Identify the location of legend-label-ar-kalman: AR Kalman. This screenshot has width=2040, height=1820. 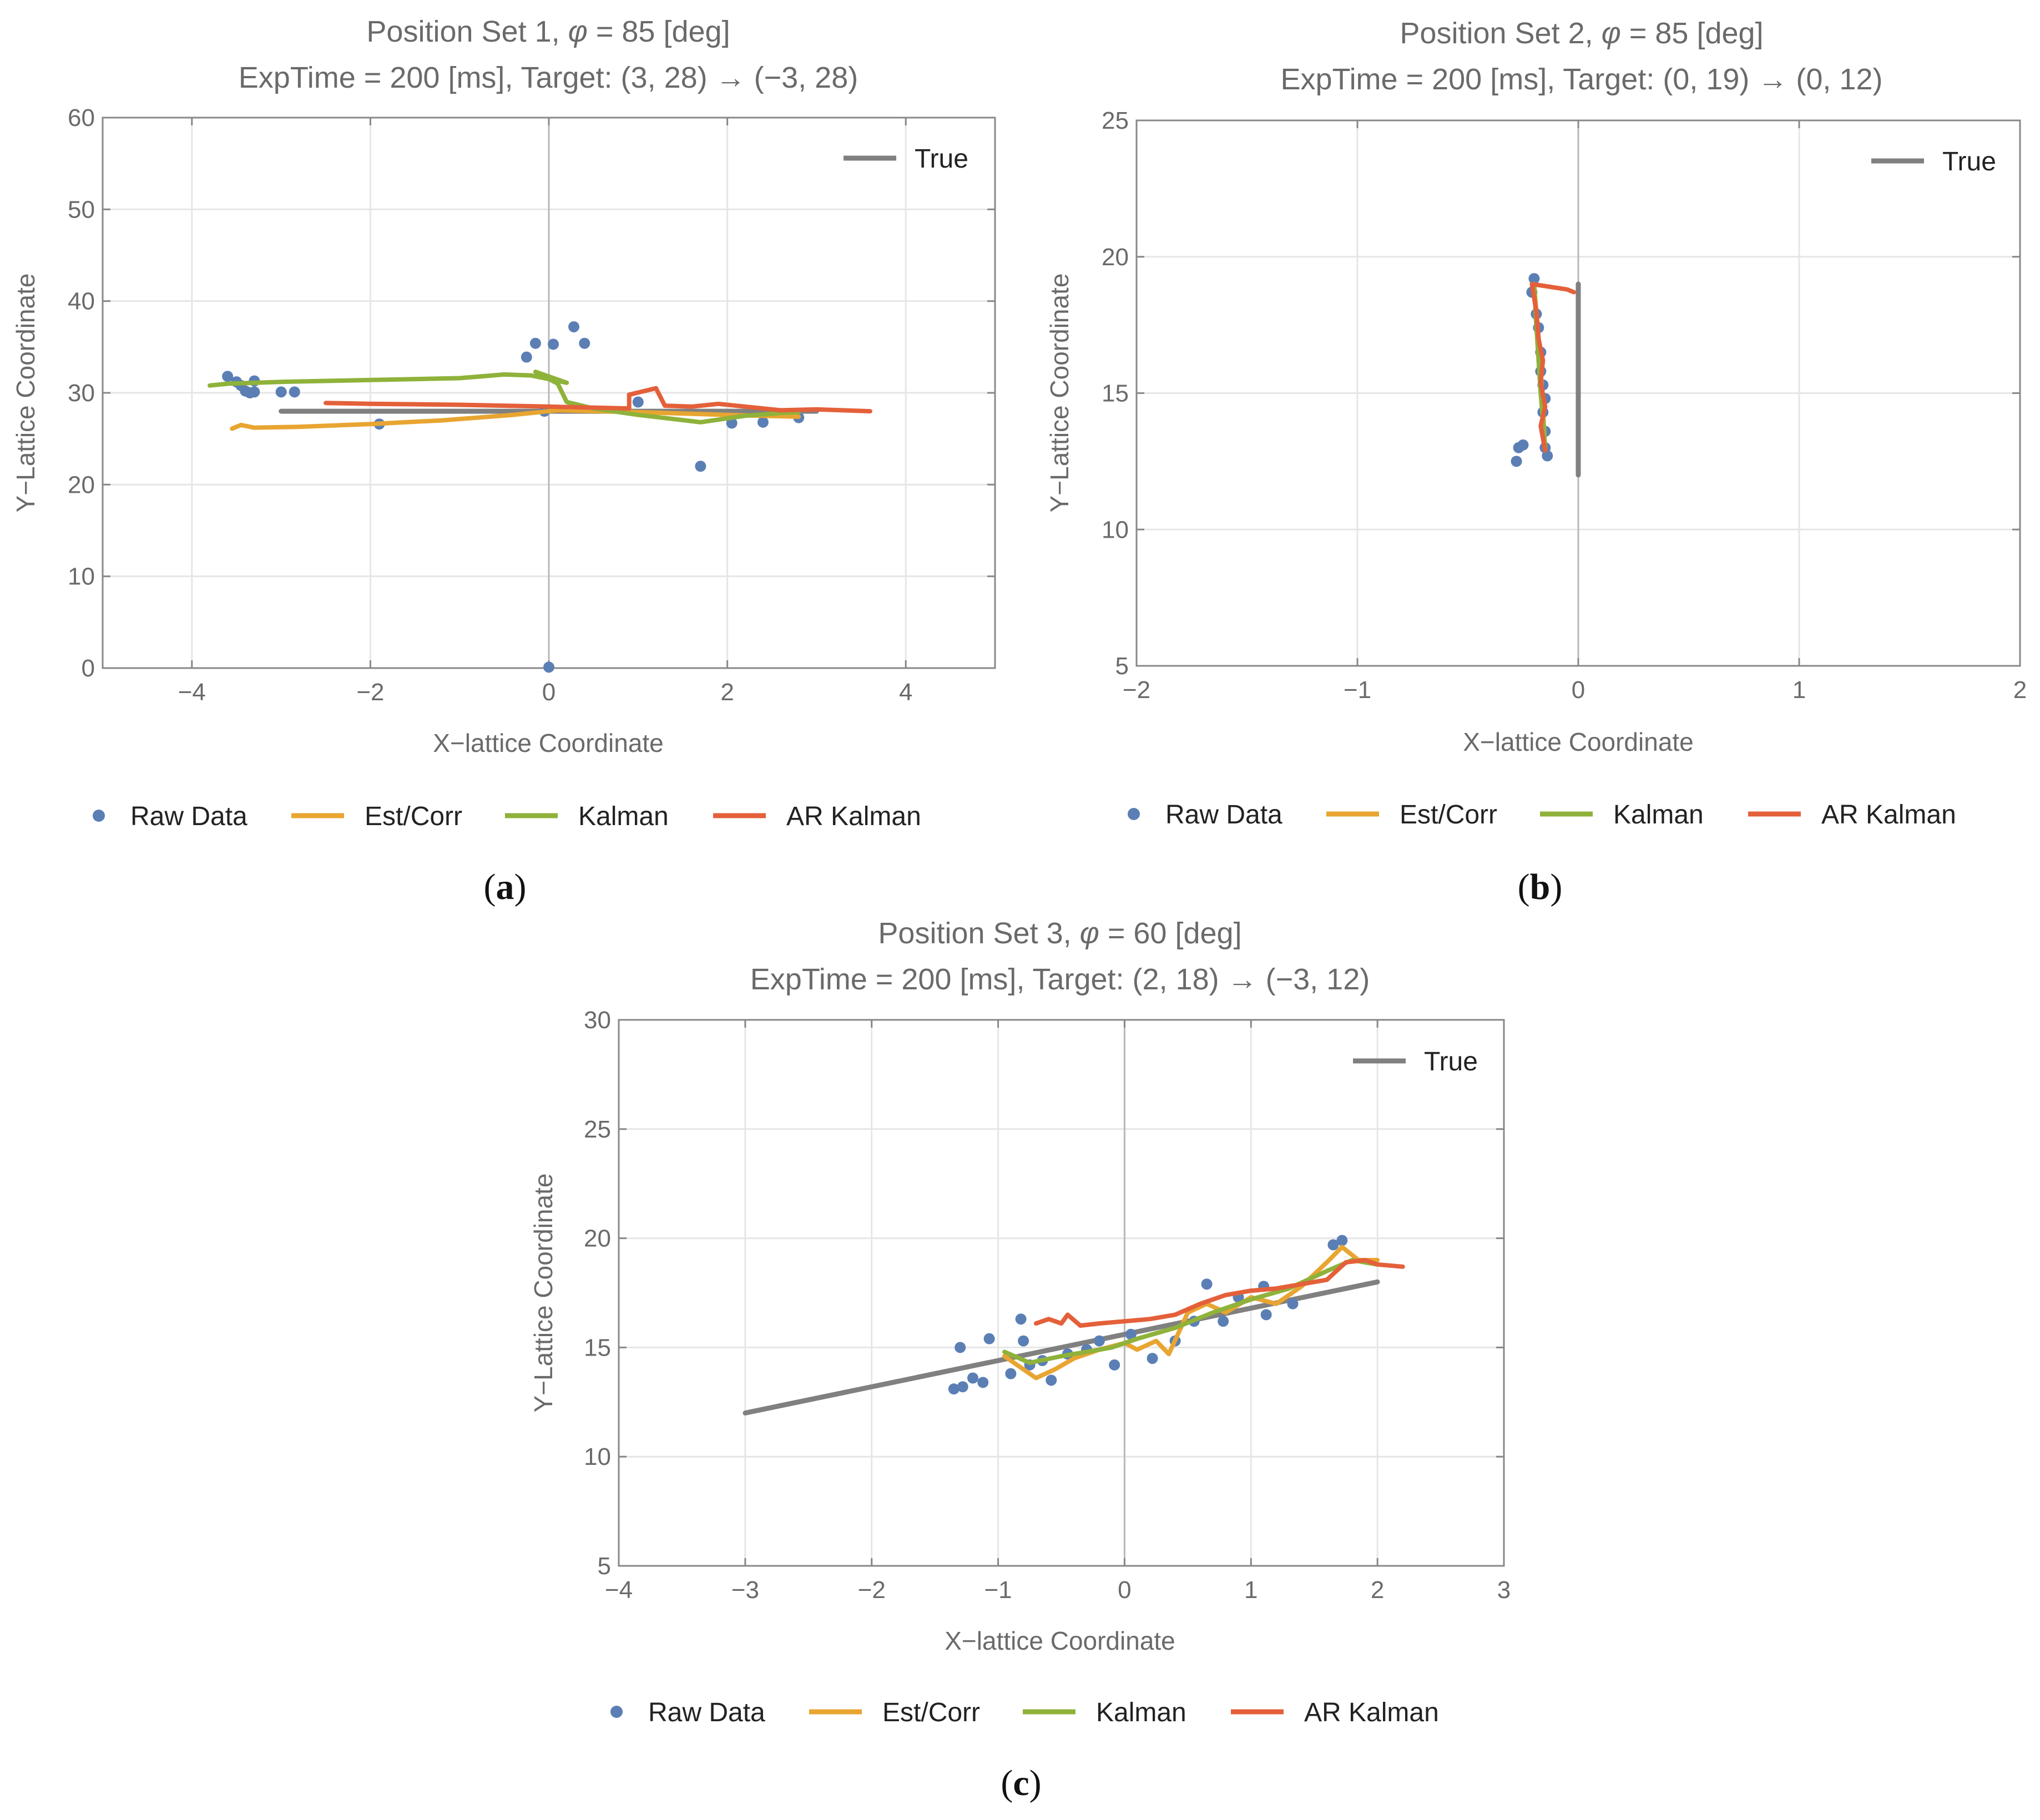
(1371, 1713).